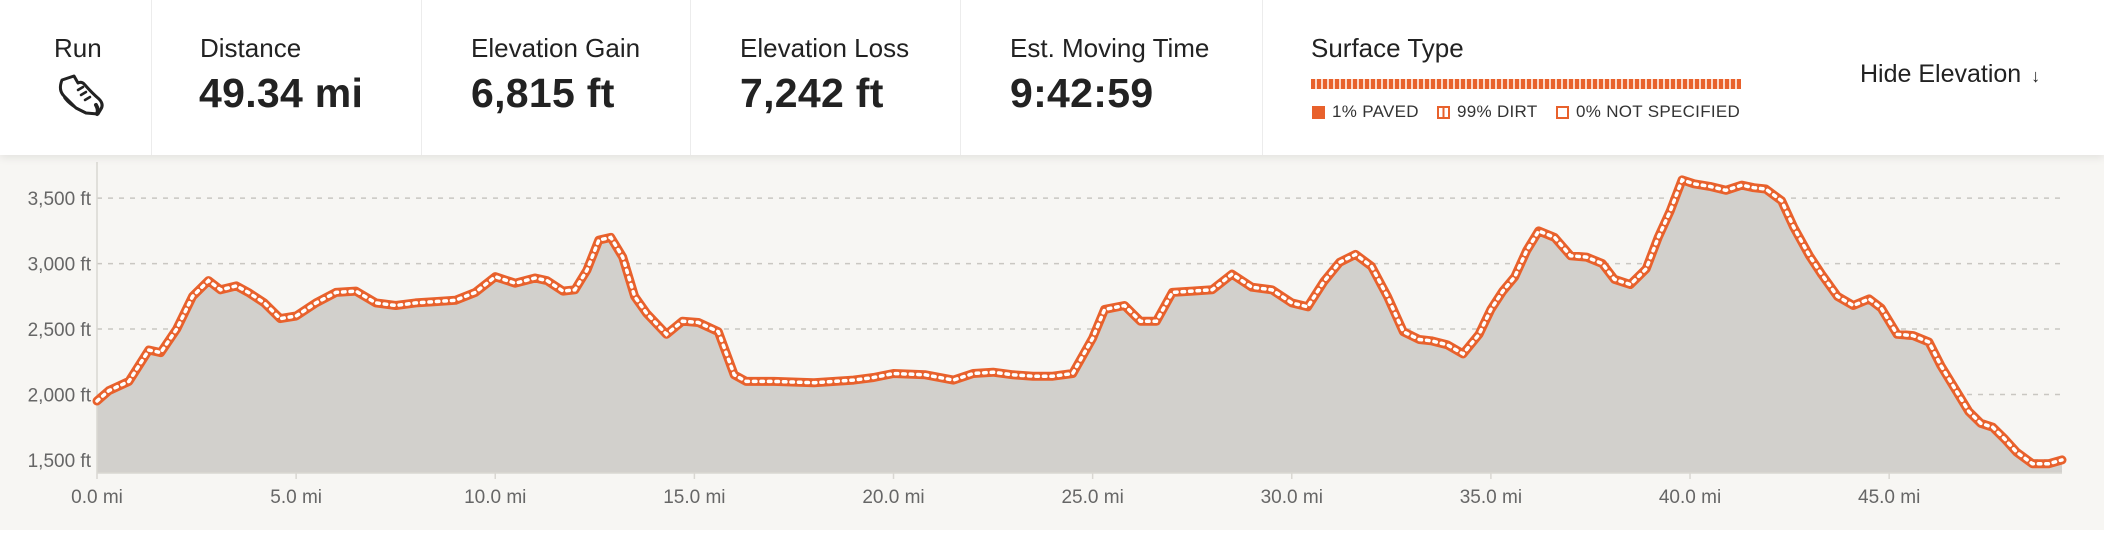  Describe the element at coordinates (1387, 48) in the screenshot. I see `surface-type-title: Surface Type` at that location.